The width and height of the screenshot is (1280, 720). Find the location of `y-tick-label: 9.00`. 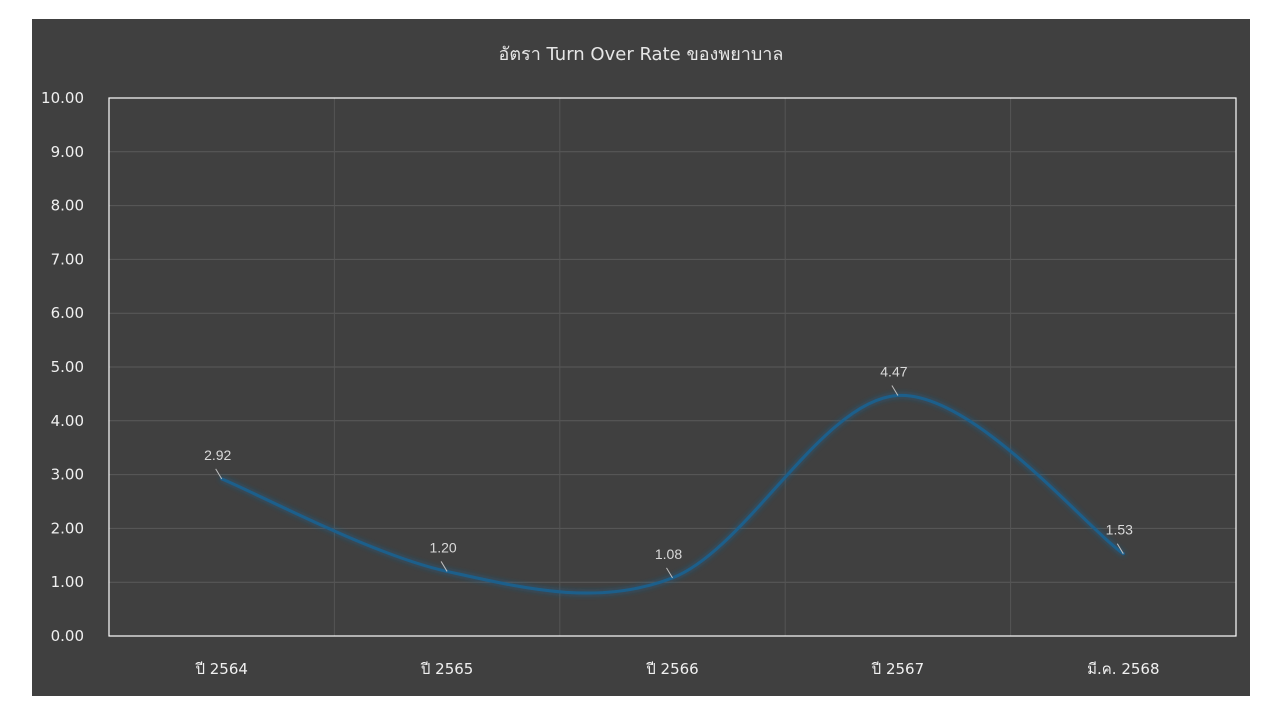

y-tick-label: 9.00 is located at coordinates (67, 152).